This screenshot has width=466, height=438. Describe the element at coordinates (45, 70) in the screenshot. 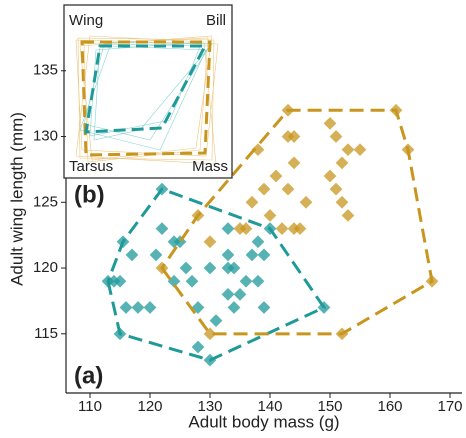

I see `y-tick-label: 135` at that location.